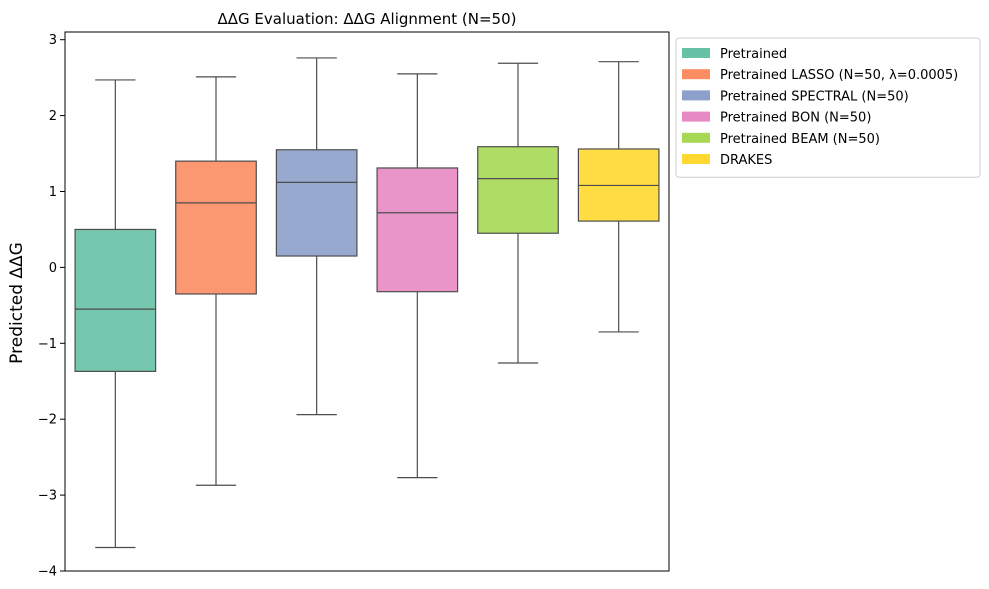 This screenshot has height=589, width=989. I want to click on legend-label: Pretrained SPECTRAL (N=50), so click(814, 96).